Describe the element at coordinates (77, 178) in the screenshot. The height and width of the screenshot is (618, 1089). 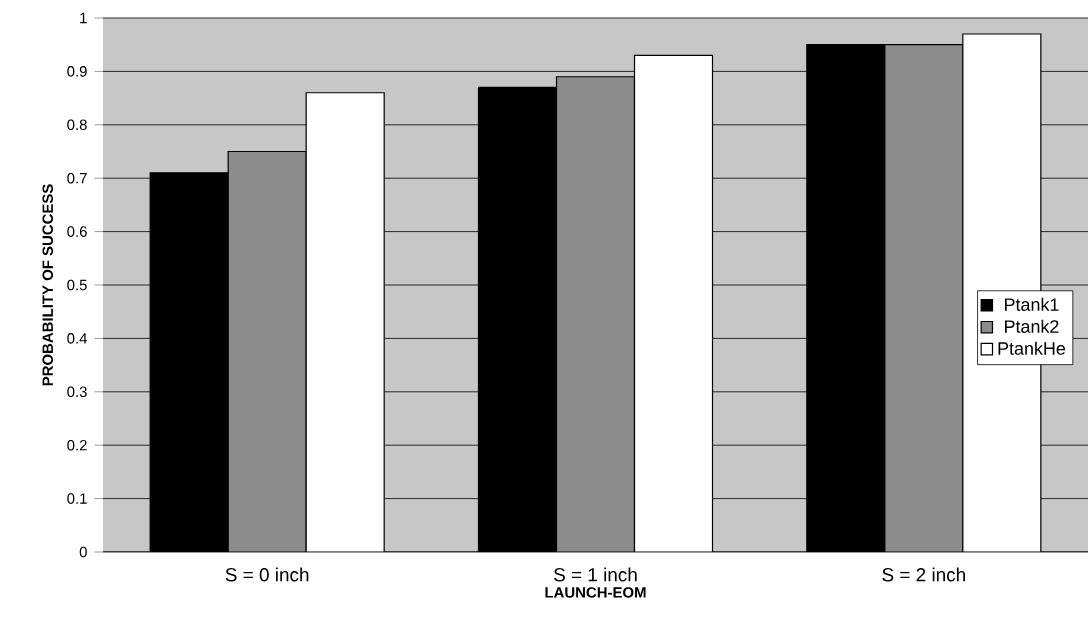
I see `y-tick-label: 0.7` at that location.